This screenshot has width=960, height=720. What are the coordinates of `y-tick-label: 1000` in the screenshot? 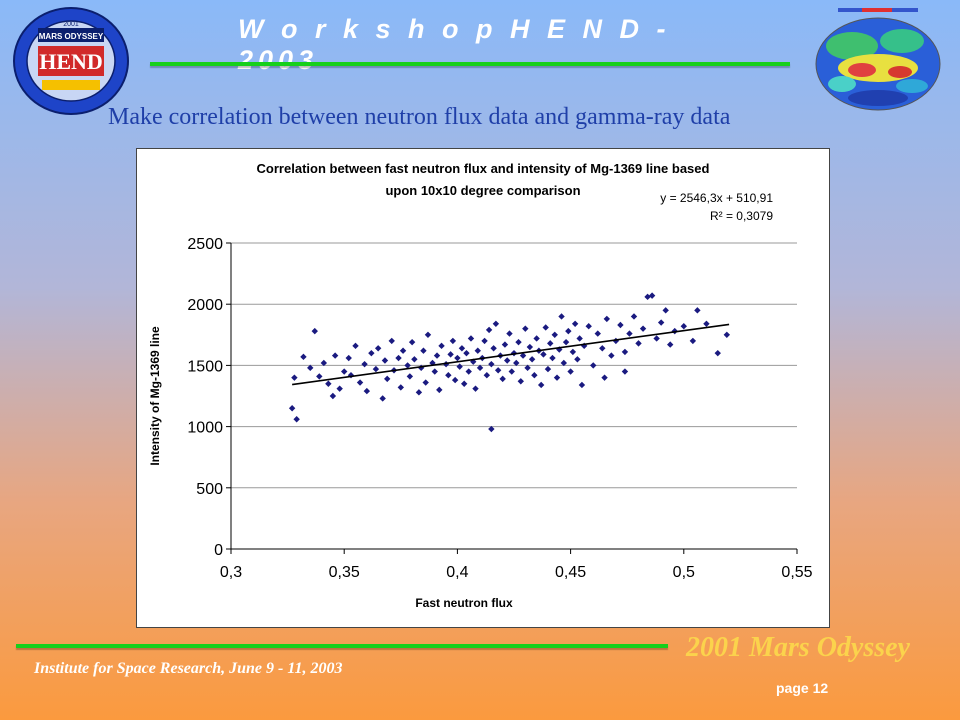 It's located at (205, 428).